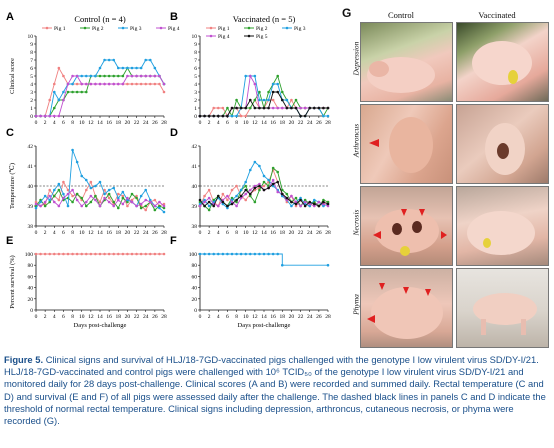 This screenshot has height=448, width=554. I want to click on y-tick-label: 10, so click(195, 37).